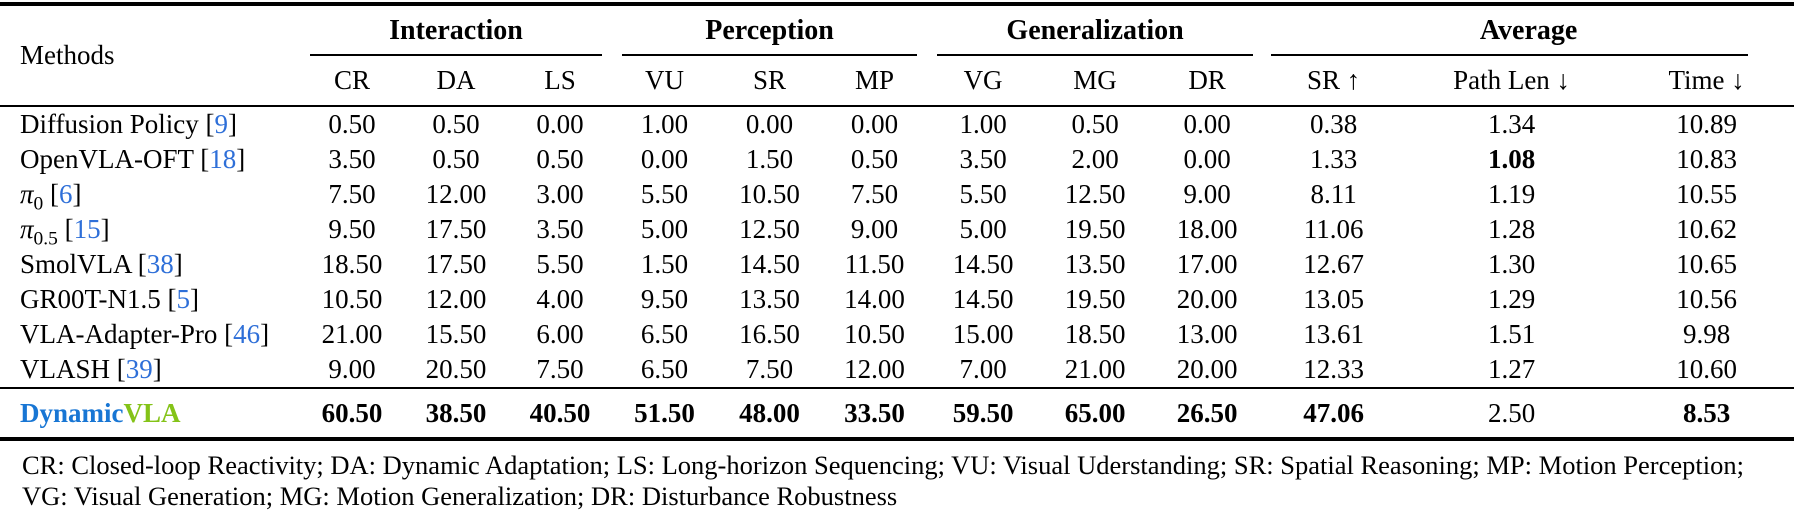 This screenshot has width=1794, height=518. Describe the element at coordinates (1207, 264) in the screenshot. I see `value-cell: 17.00` at that location.